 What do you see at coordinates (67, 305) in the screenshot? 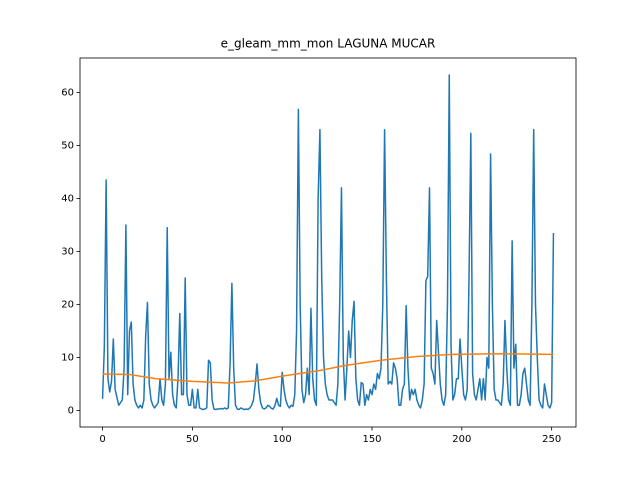
I see `y-tick-label: 20` at bounding box center [67, 305].